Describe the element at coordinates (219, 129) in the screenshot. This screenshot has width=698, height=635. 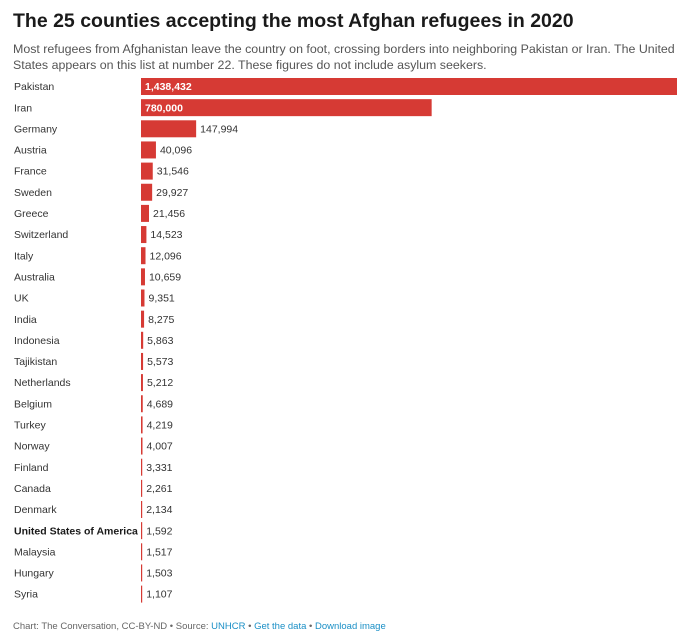
I see `value-label: 147,994` at that location.